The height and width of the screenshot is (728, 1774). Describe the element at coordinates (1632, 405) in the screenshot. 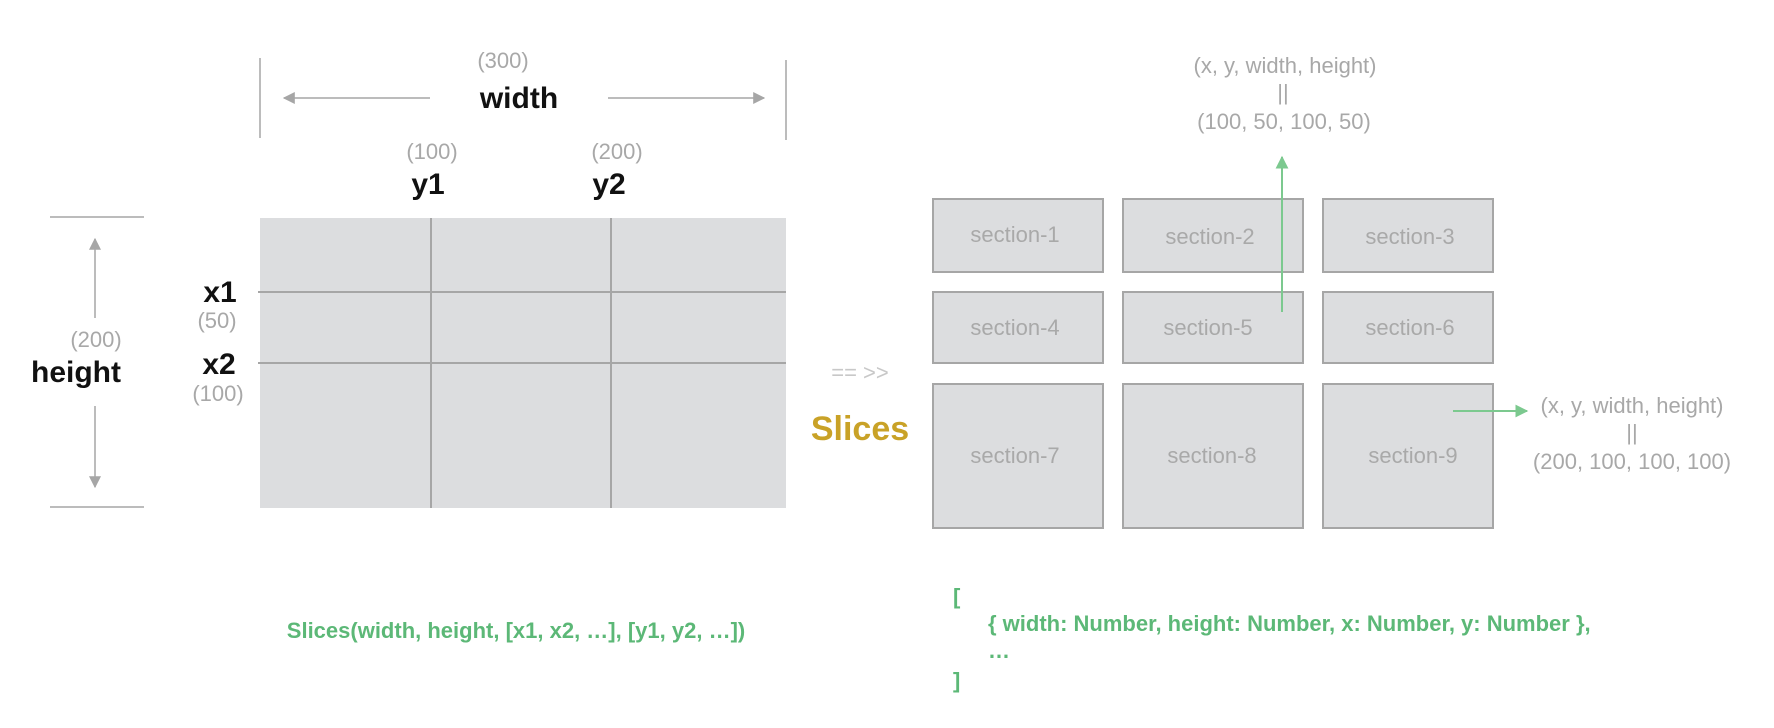

I see `right-annotation-line1: (x, y, width, height)` at that location.